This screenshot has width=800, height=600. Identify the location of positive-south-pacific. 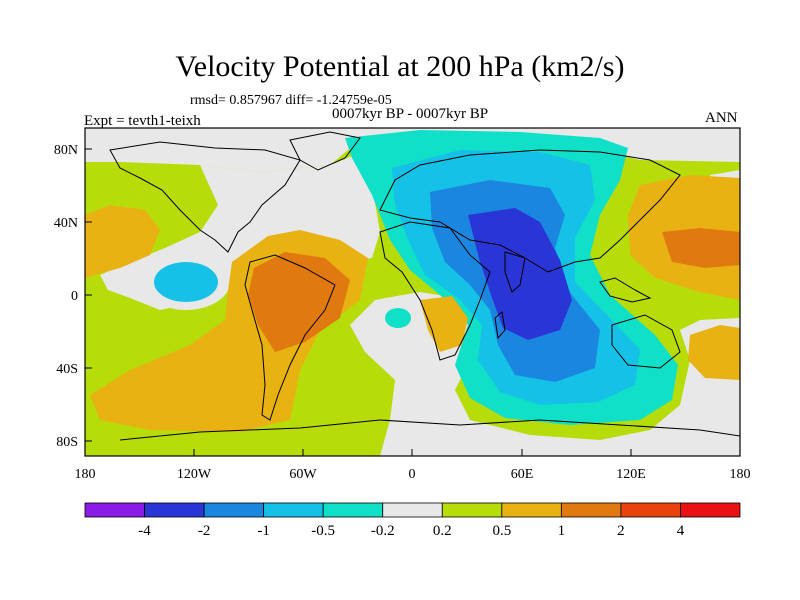
(714, 352).